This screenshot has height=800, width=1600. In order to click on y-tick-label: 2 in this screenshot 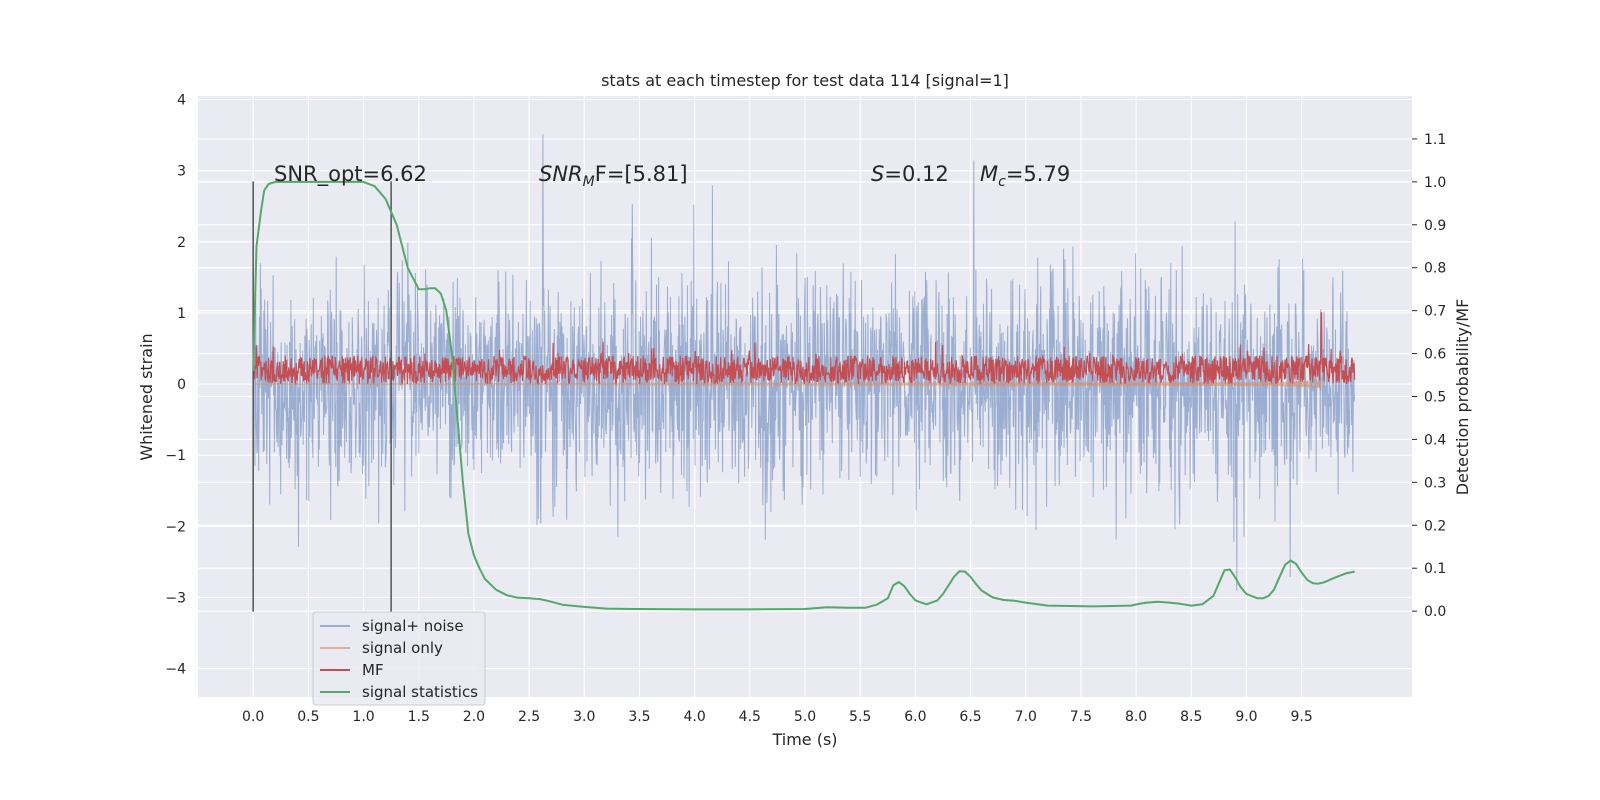, I will do `click(181, 243)`.